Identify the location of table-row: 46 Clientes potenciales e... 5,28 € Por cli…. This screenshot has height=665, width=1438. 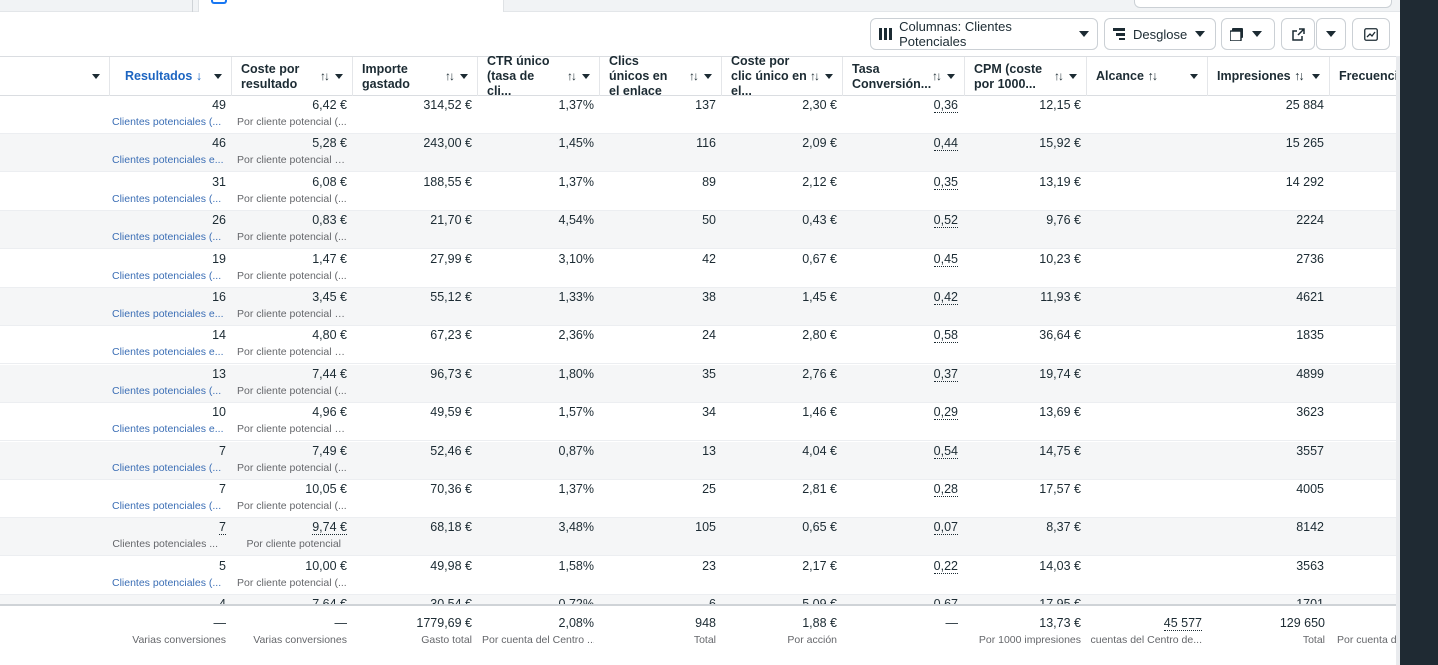
(698, 153).